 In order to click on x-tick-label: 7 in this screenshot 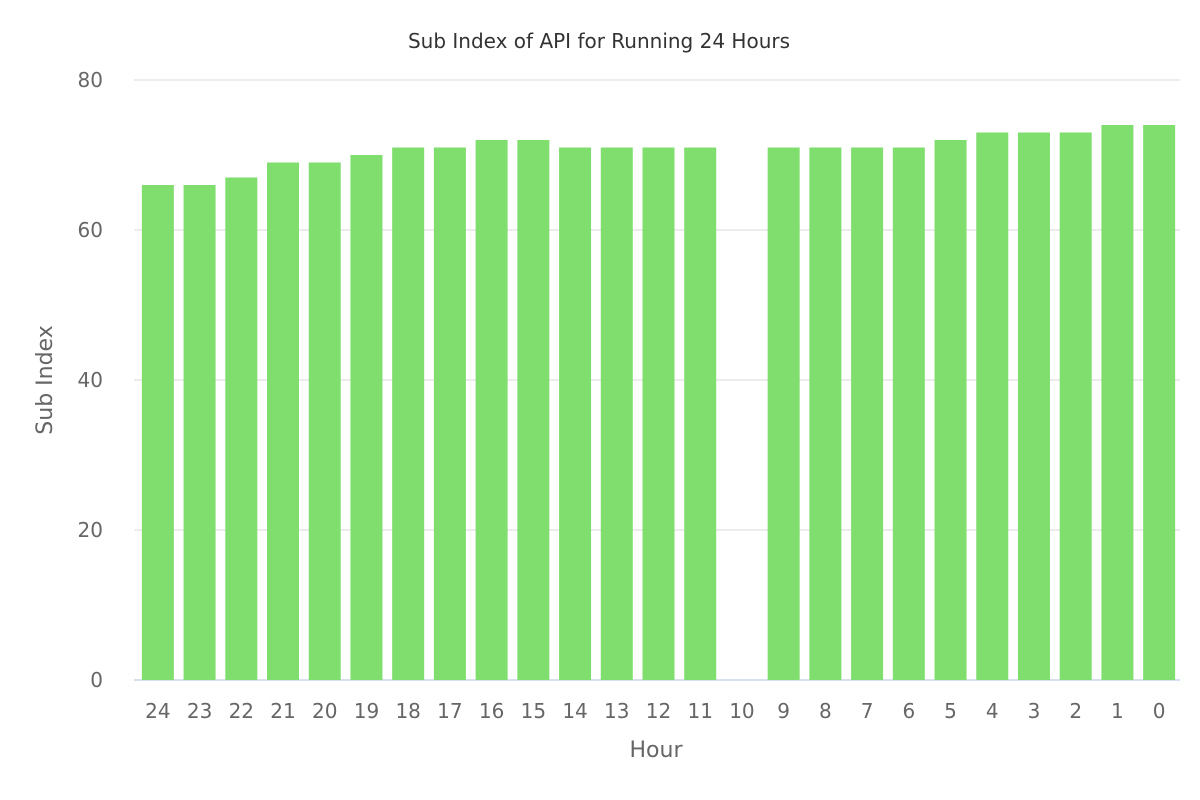, I will do `click(867, 711)`.